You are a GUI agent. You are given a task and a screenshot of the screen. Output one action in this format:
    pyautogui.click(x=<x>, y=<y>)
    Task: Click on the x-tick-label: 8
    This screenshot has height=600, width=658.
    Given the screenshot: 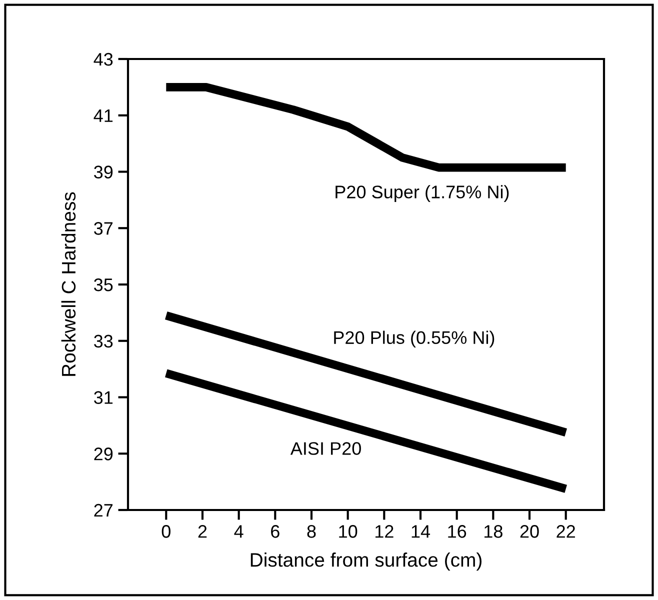 What is the action you would take?
    pyautogui.click(x=311, y=531)
    